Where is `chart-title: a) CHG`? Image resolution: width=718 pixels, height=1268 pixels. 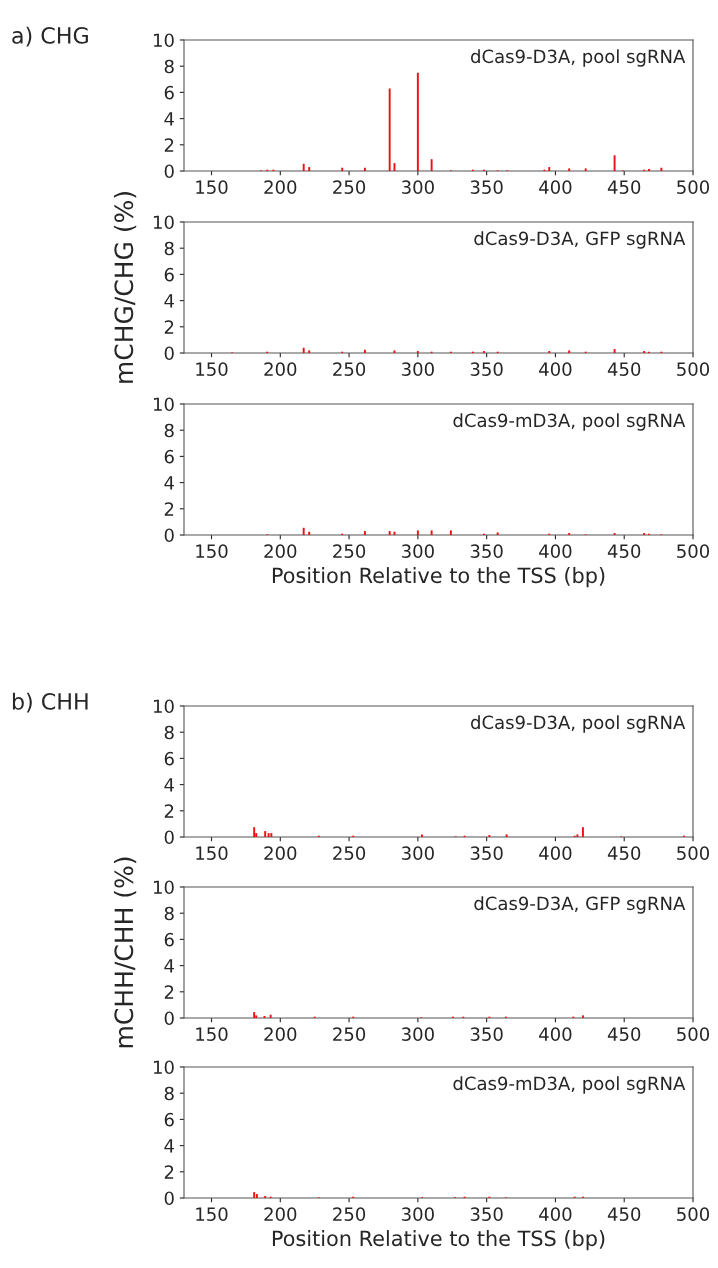 chart-title: a) CHG is located at coordinates (50, 36).